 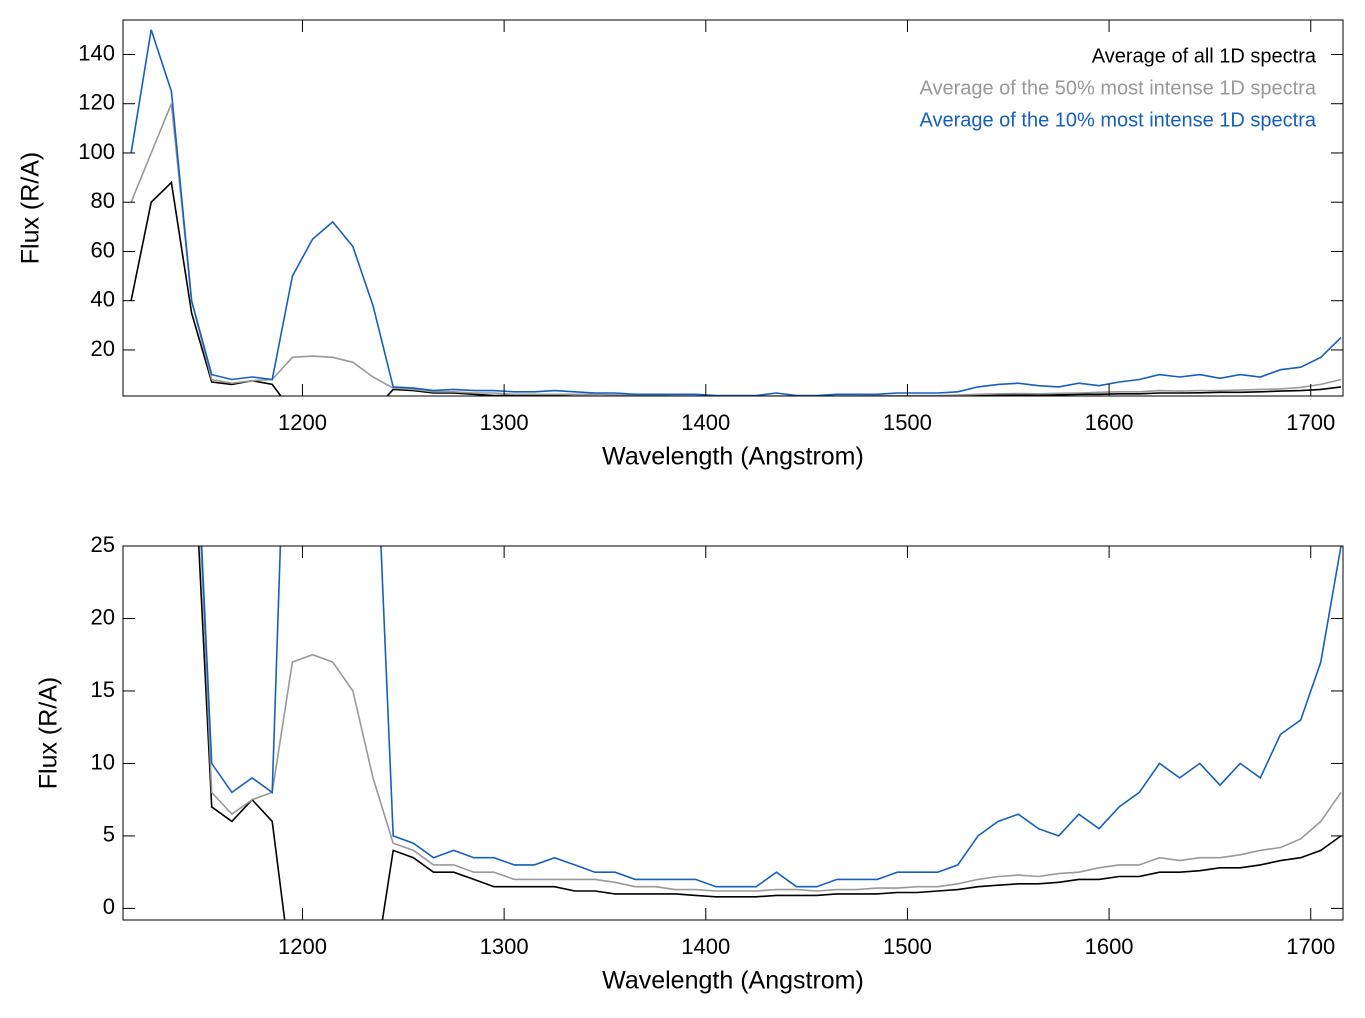 What do you see at coordinates (109, 834) in the screenshot?
I see `y-tick-label: 5` at bounding box center [109, 834].